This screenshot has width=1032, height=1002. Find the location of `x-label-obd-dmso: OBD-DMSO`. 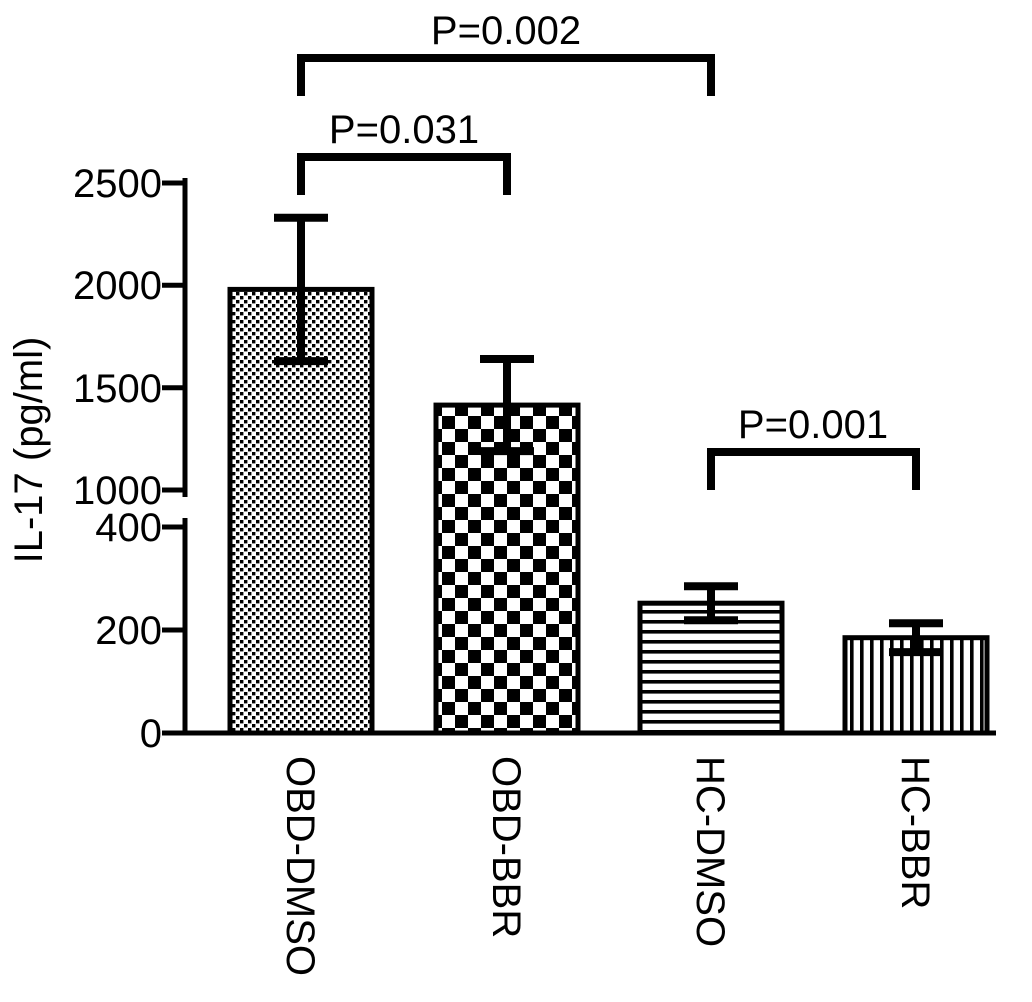

x-label-obd-dmso: OBD-DMSO is located at coordinates (300, 866).